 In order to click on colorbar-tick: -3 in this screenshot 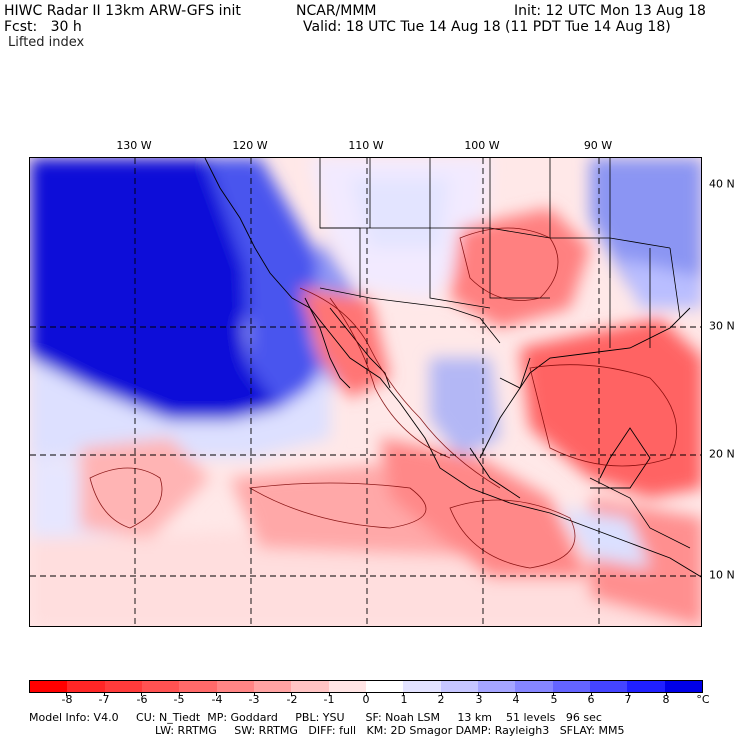, I will do `click(254, 699)`.